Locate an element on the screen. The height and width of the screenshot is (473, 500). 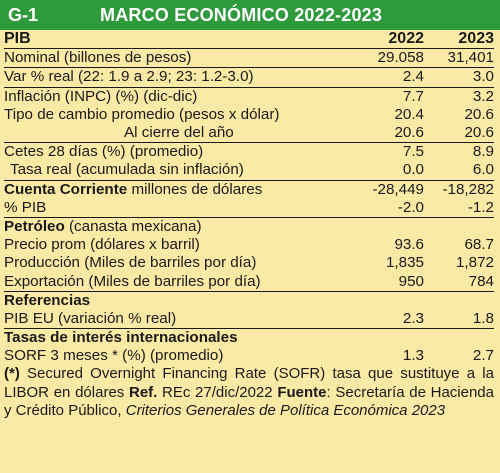
row-label-rest: (canasta mexicana) is located at coordinates (133, 226).